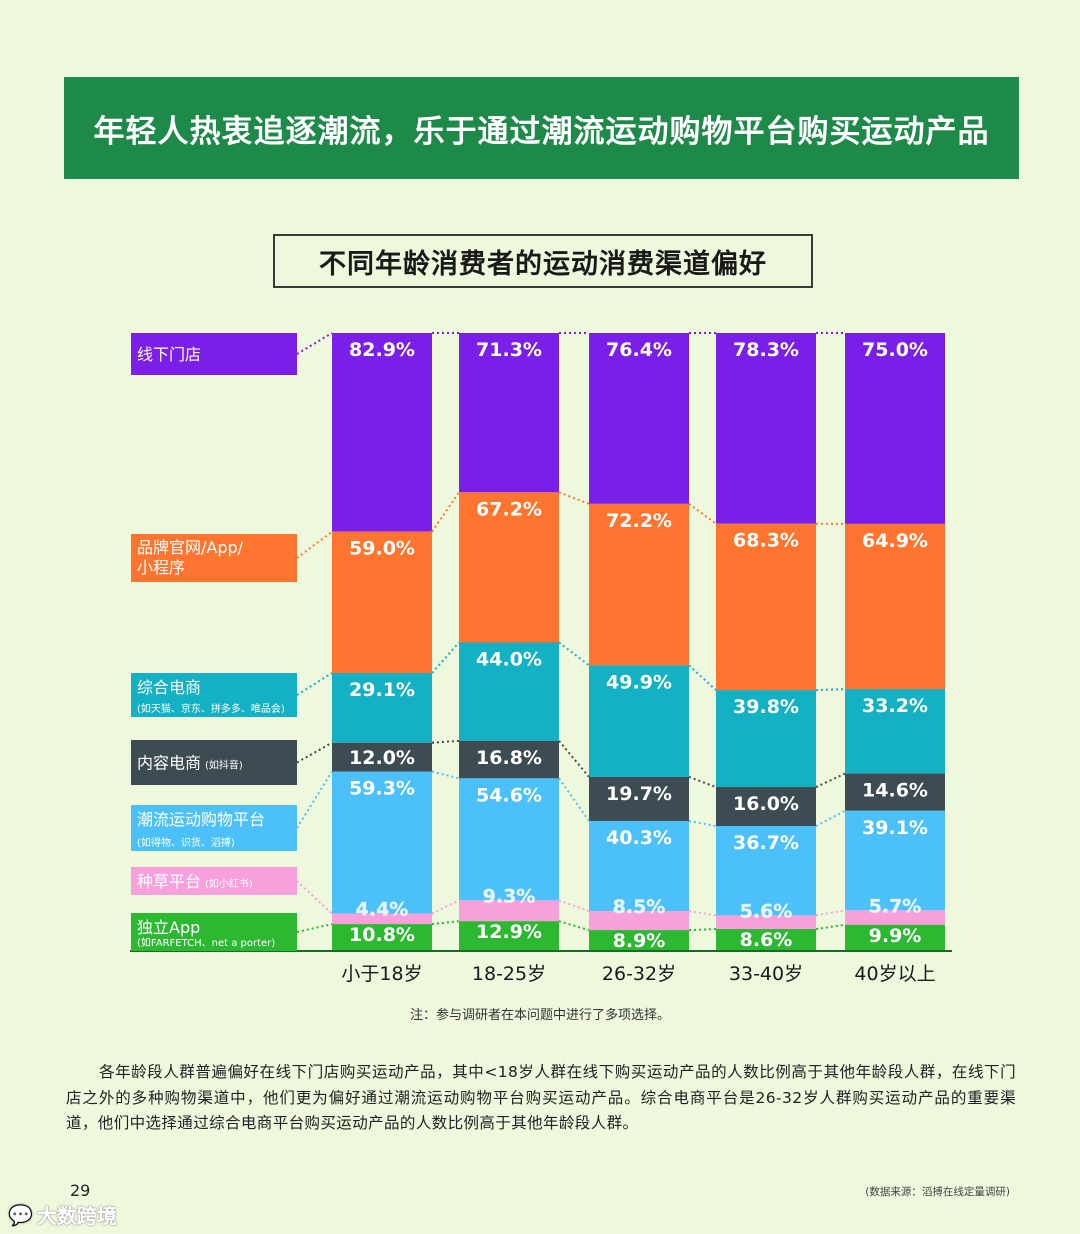 The width and height of the screenshot is (1080, 1234). I want to click on data-label: 76.4%, so click(639, 350).